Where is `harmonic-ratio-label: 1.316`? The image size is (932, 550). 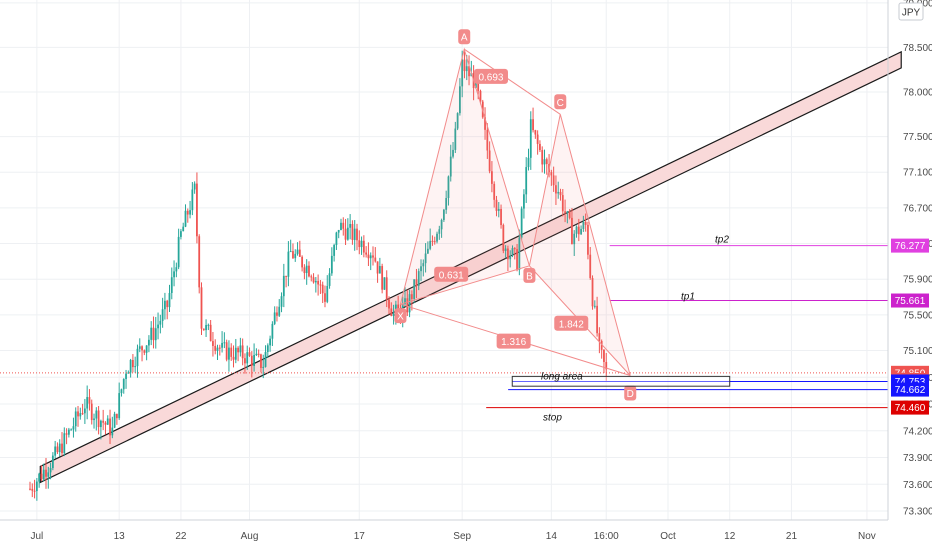
harmonic-ratio-label: 1.316 is located at coordinates (513, 341).